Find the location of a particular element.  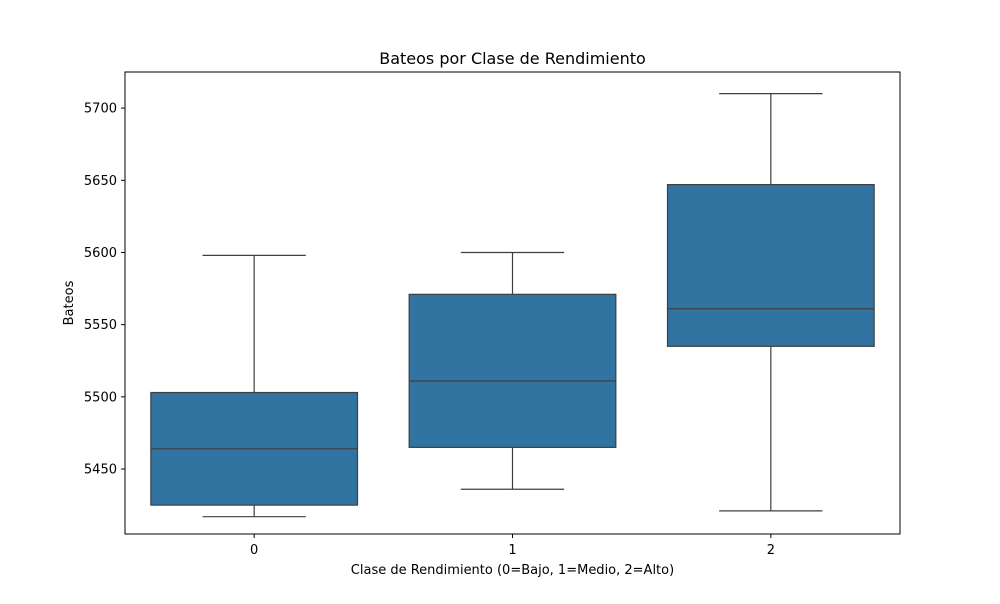

y-tick-label: 5650 is located at coordinates (100, 181).